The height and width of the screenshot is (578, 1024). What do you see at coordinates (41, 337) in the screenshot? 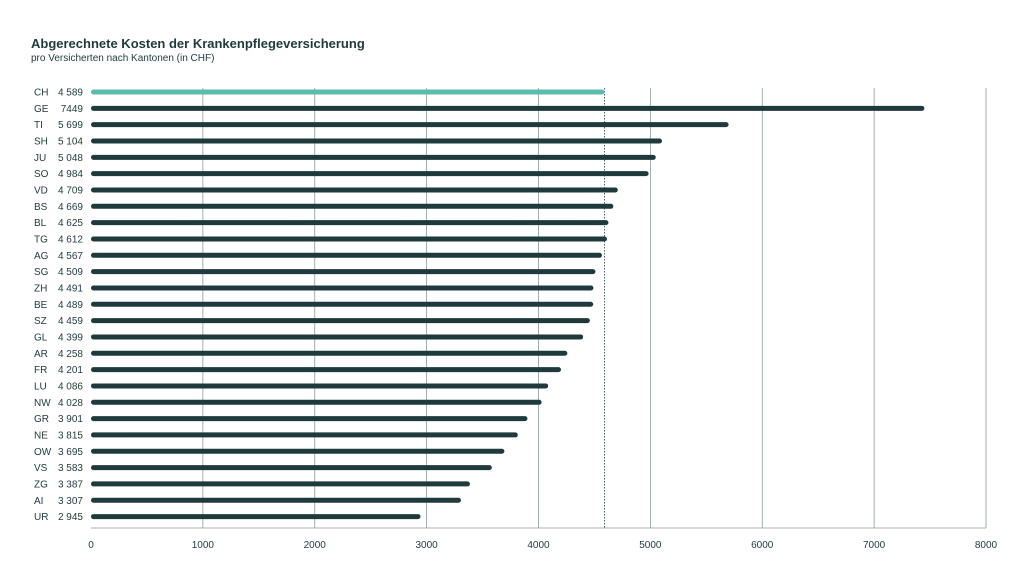
I see `category-label: GL` at bounding box center [41, 337].